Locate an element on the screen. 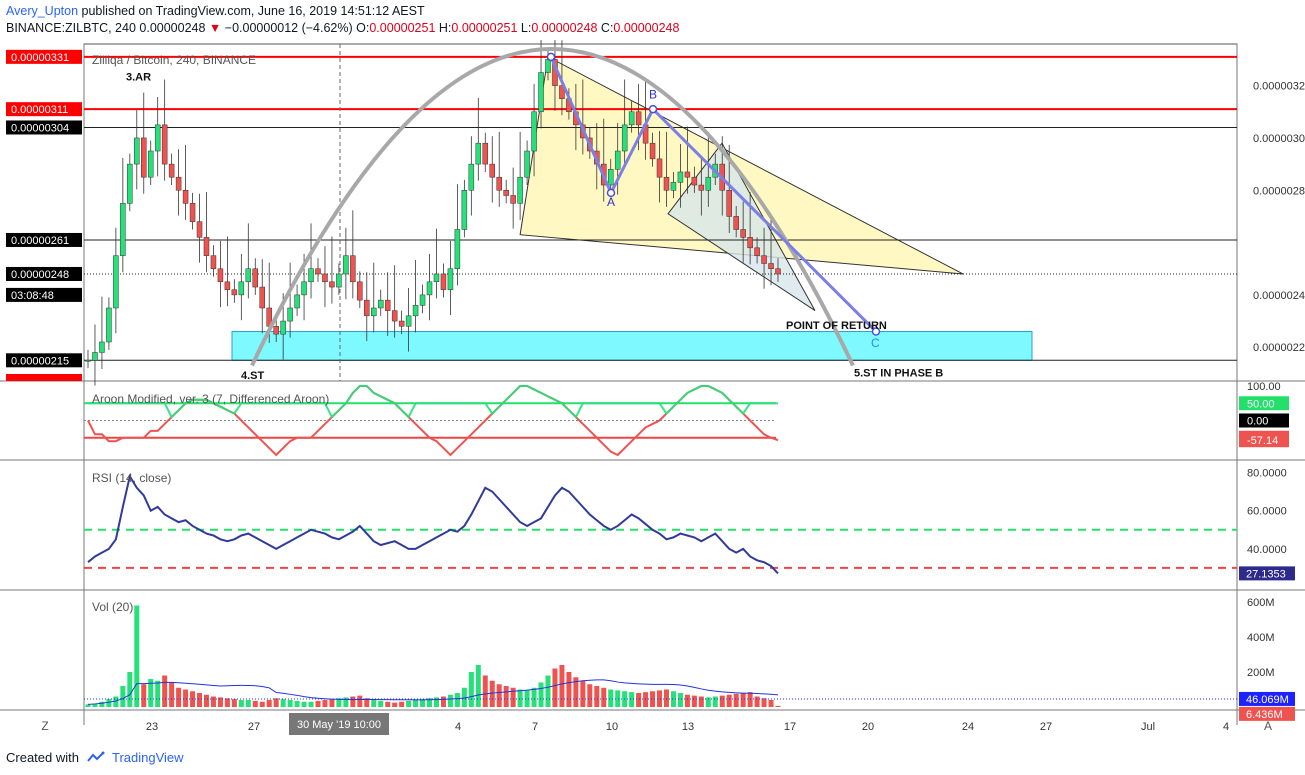 This screenshot has height=775, width=1305. zoom-reset-icon: Z is located at coordinates (44, 726).